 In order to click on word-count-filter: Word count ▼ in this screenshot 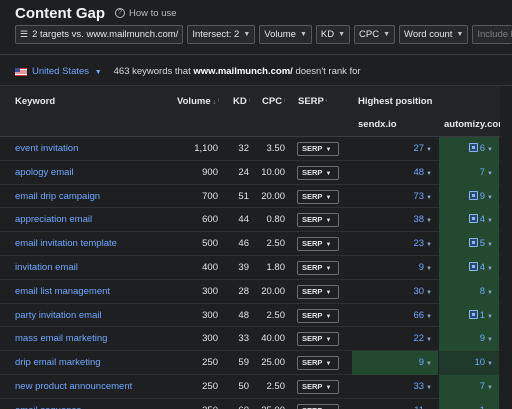, I will do `click(434, 34)`.